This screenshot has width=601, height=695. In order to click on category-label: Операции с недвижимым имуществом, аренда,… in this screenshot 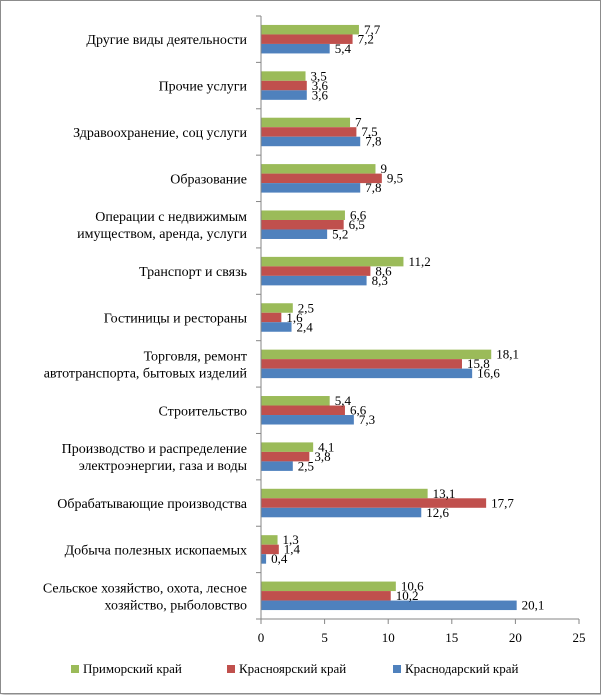, I will do `click(162, 226)`.